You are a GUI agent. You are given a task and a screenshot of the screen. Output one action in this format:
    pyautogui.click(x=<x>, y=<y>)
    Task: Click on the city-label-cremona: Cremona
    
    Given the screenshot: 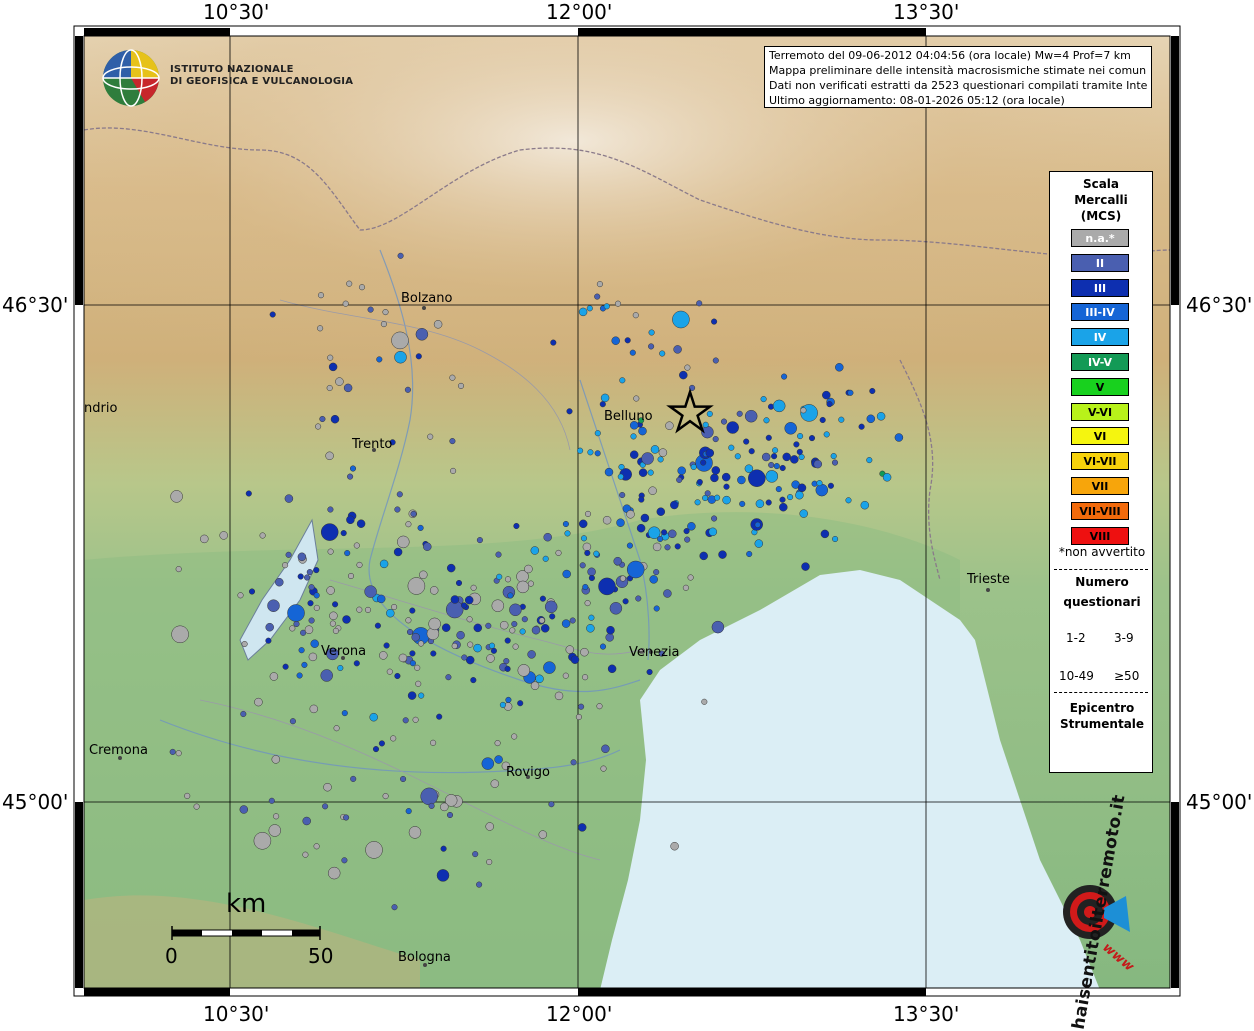 What is the action you would take?
    pyautogui.click(x=118, y=750)
    